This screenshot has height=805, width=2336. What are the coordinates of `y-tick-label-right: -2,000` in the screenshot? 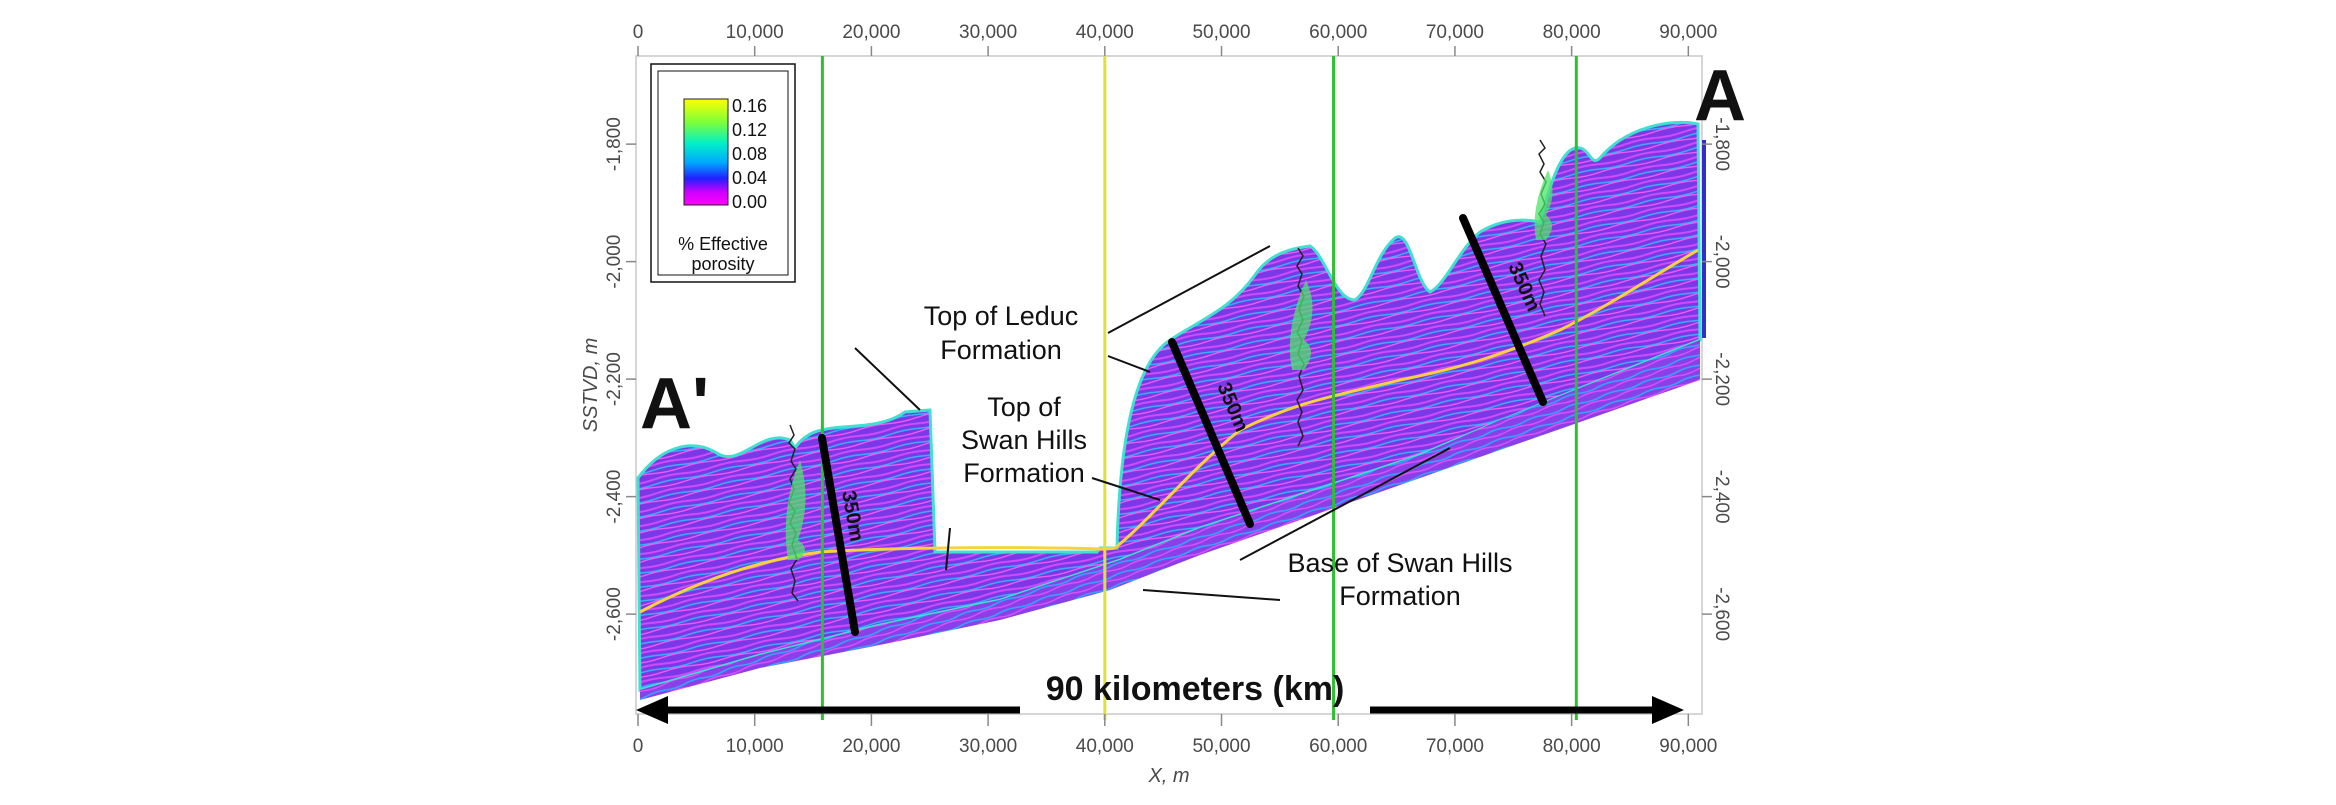 It's located at (1721, 262).